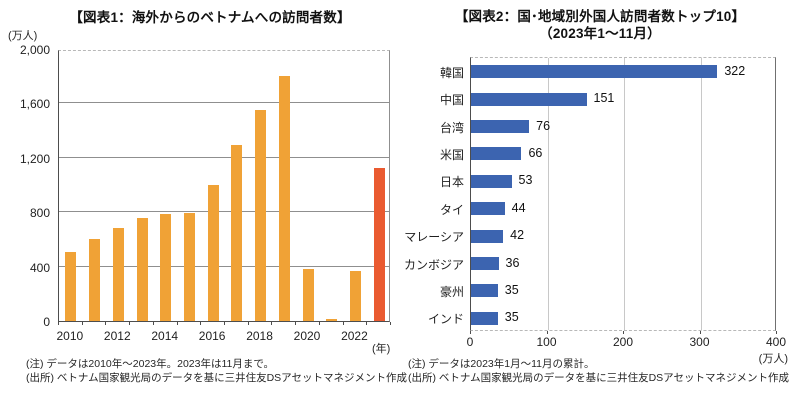 The width and height of the screenshot is (792, 408). Describe the element at coordinates (354, 336) in the screenshot. I see `fig1-xtick-label: 2022` at that location.